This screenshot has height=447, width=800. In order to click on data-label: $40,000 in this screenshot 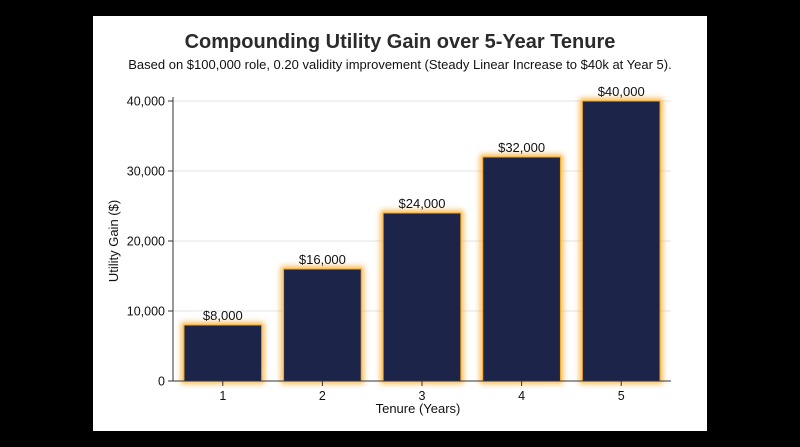, I will do `click(621, 91)`.